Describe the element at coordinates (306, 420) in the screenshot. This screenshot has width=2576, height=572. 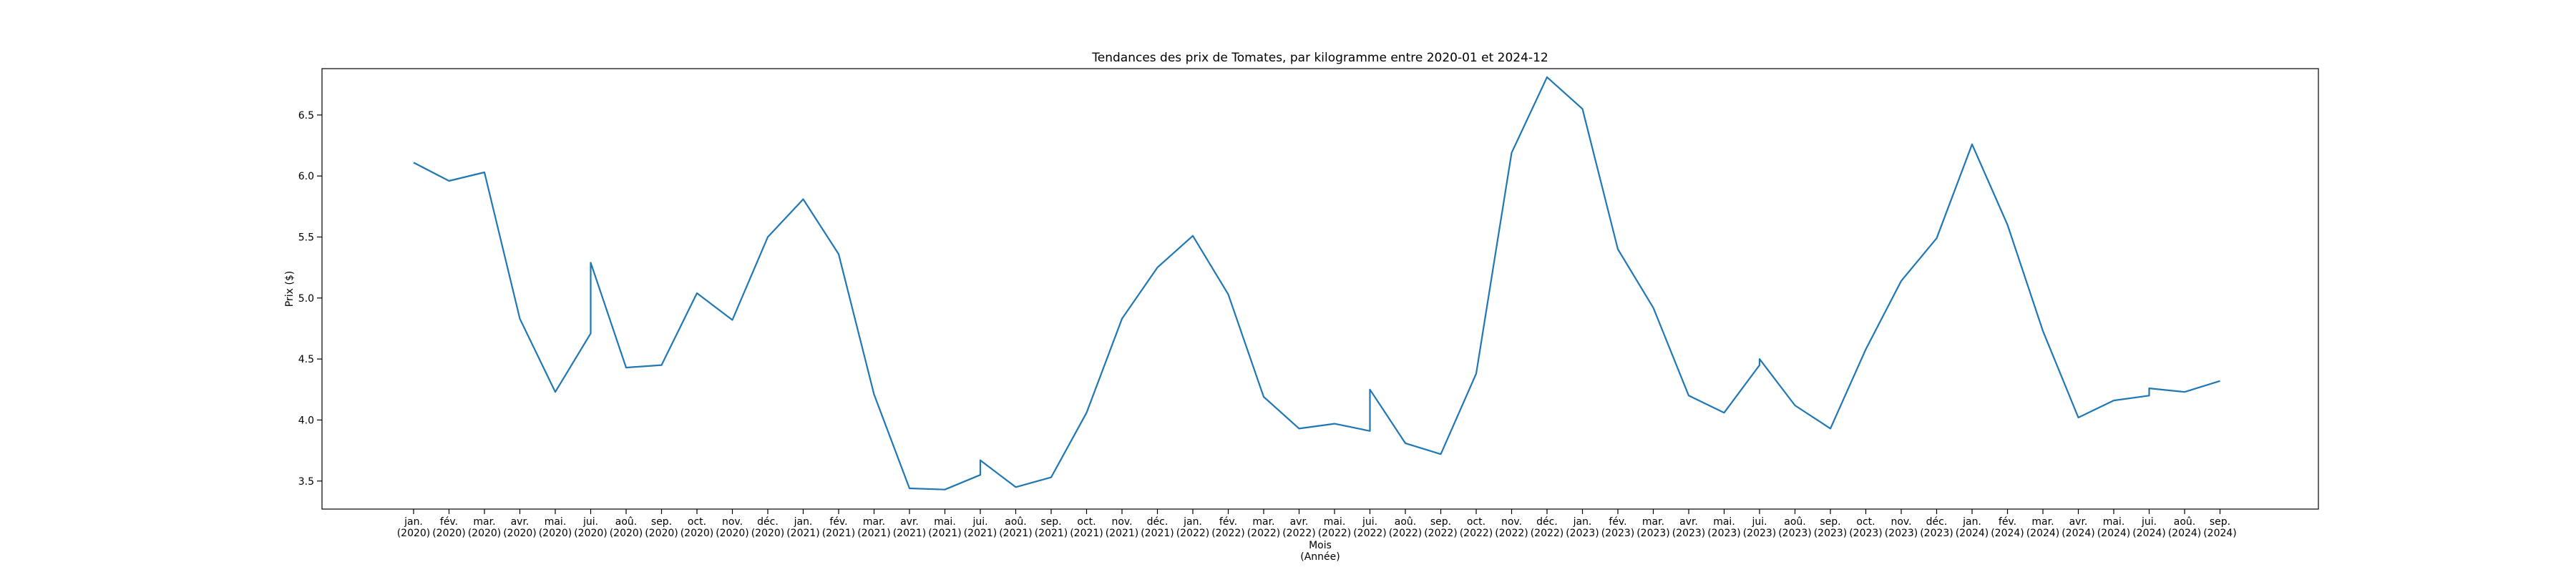
I see `y-tick-label: 4.0` at that location.